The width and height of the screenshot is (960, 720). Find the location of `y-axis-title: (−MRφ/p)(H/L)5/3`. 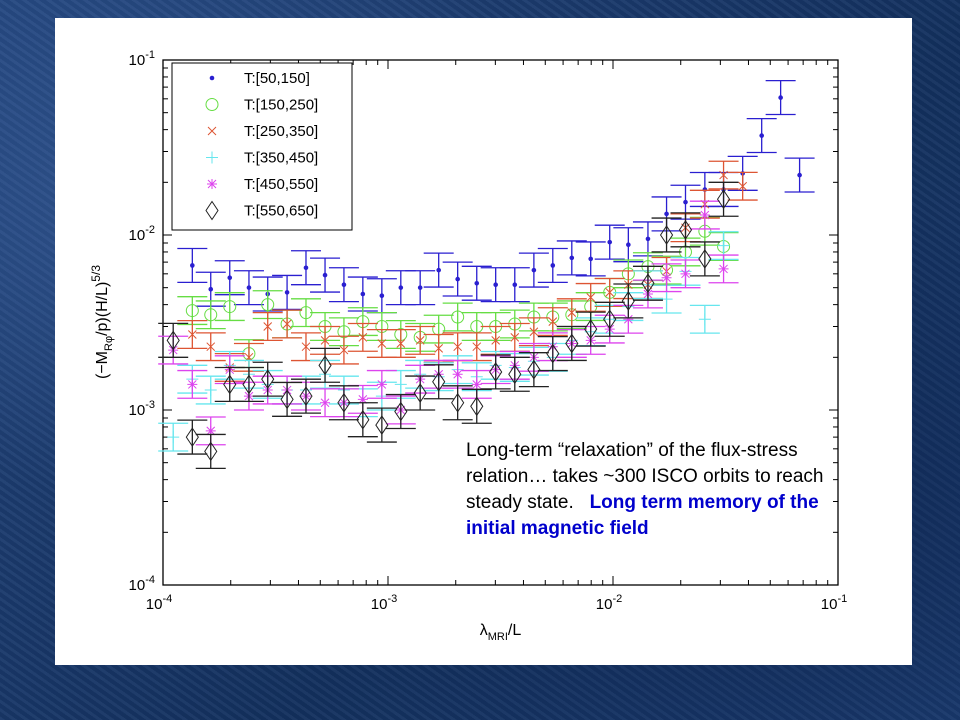

y-axis-title: (−MRφ/p)(H/L)5/3 is located at coordinates (102, 322).